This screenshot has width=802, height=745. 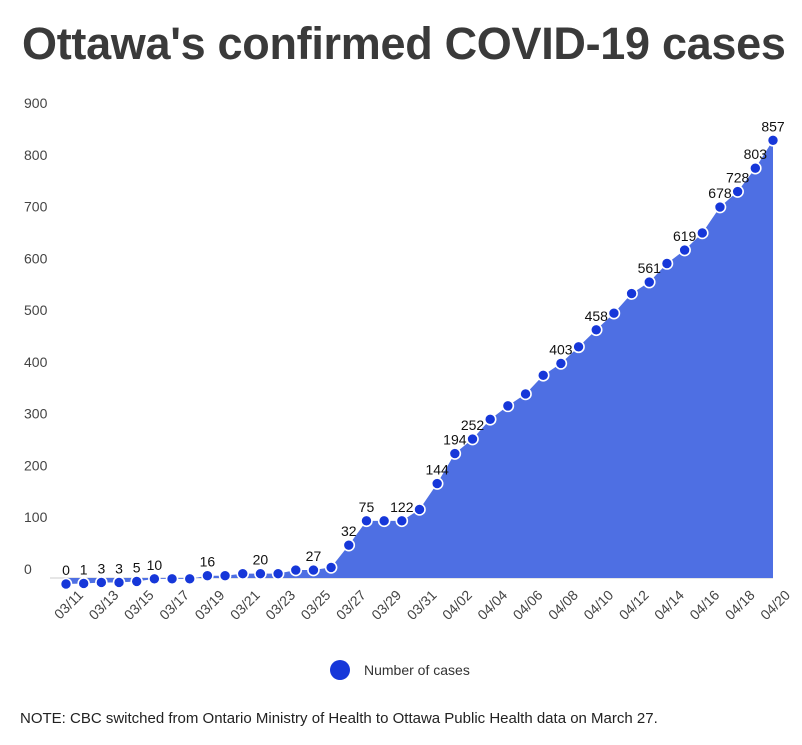 I want to click on y-tick-label: 600, so click(x=36, y=258).